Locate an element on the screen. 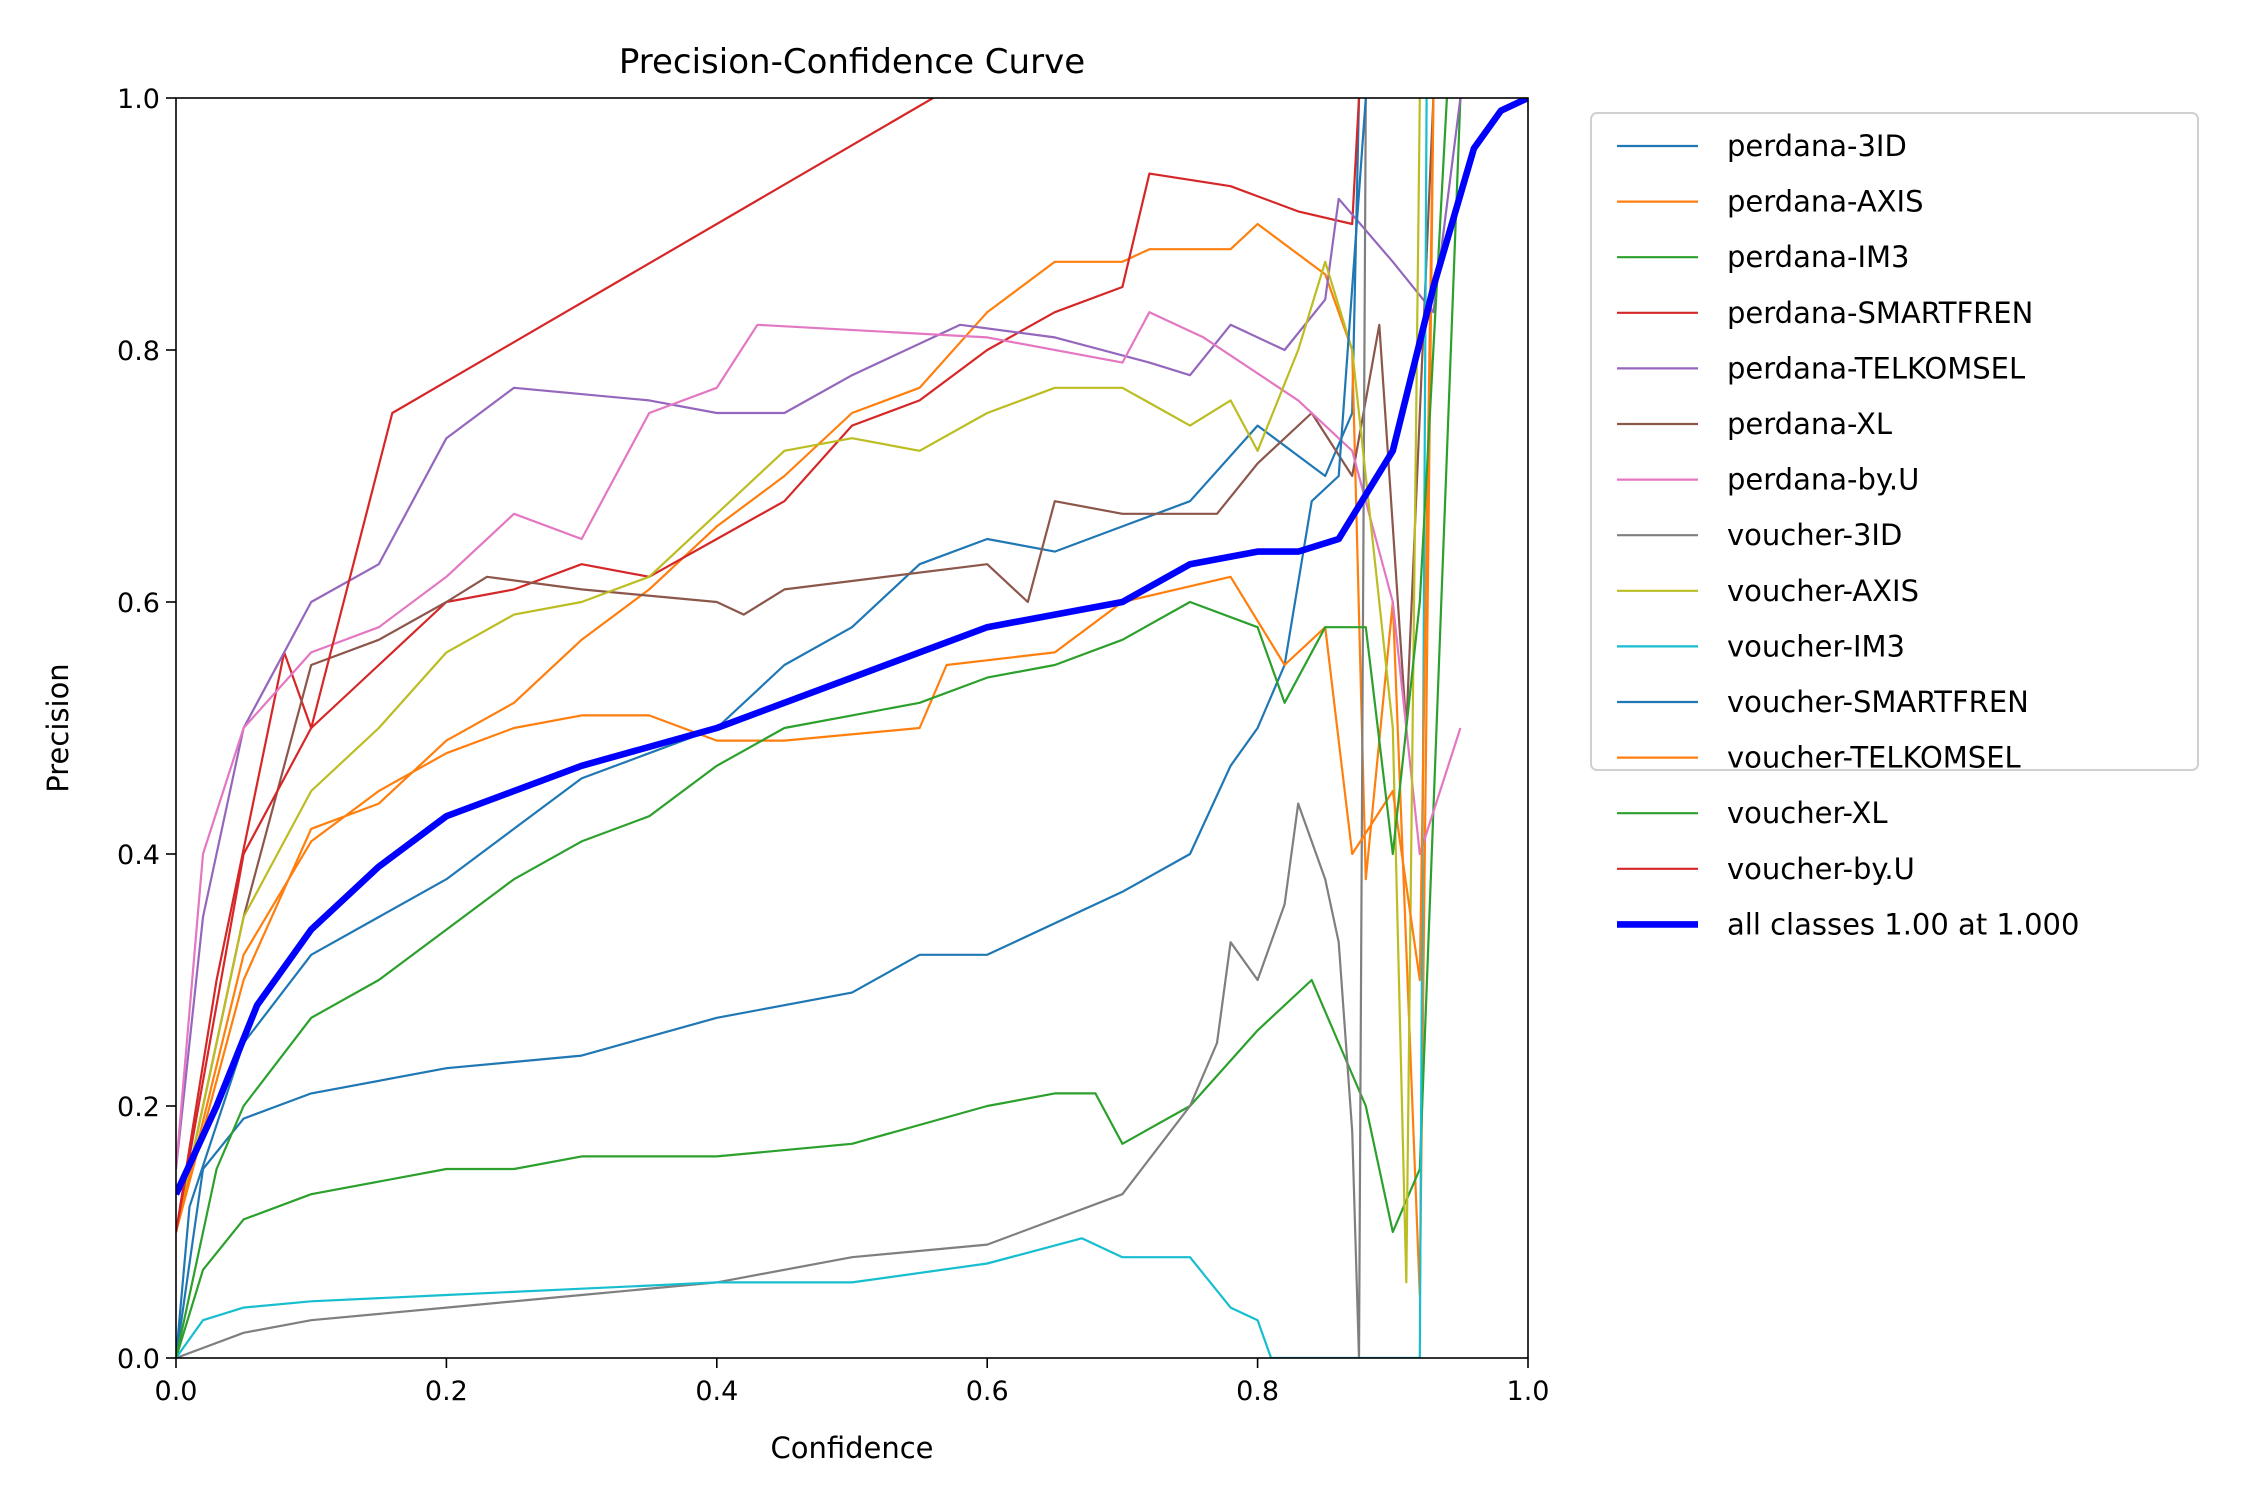  legend-label: perdana-by.U is located at coordinates (1823, 480).